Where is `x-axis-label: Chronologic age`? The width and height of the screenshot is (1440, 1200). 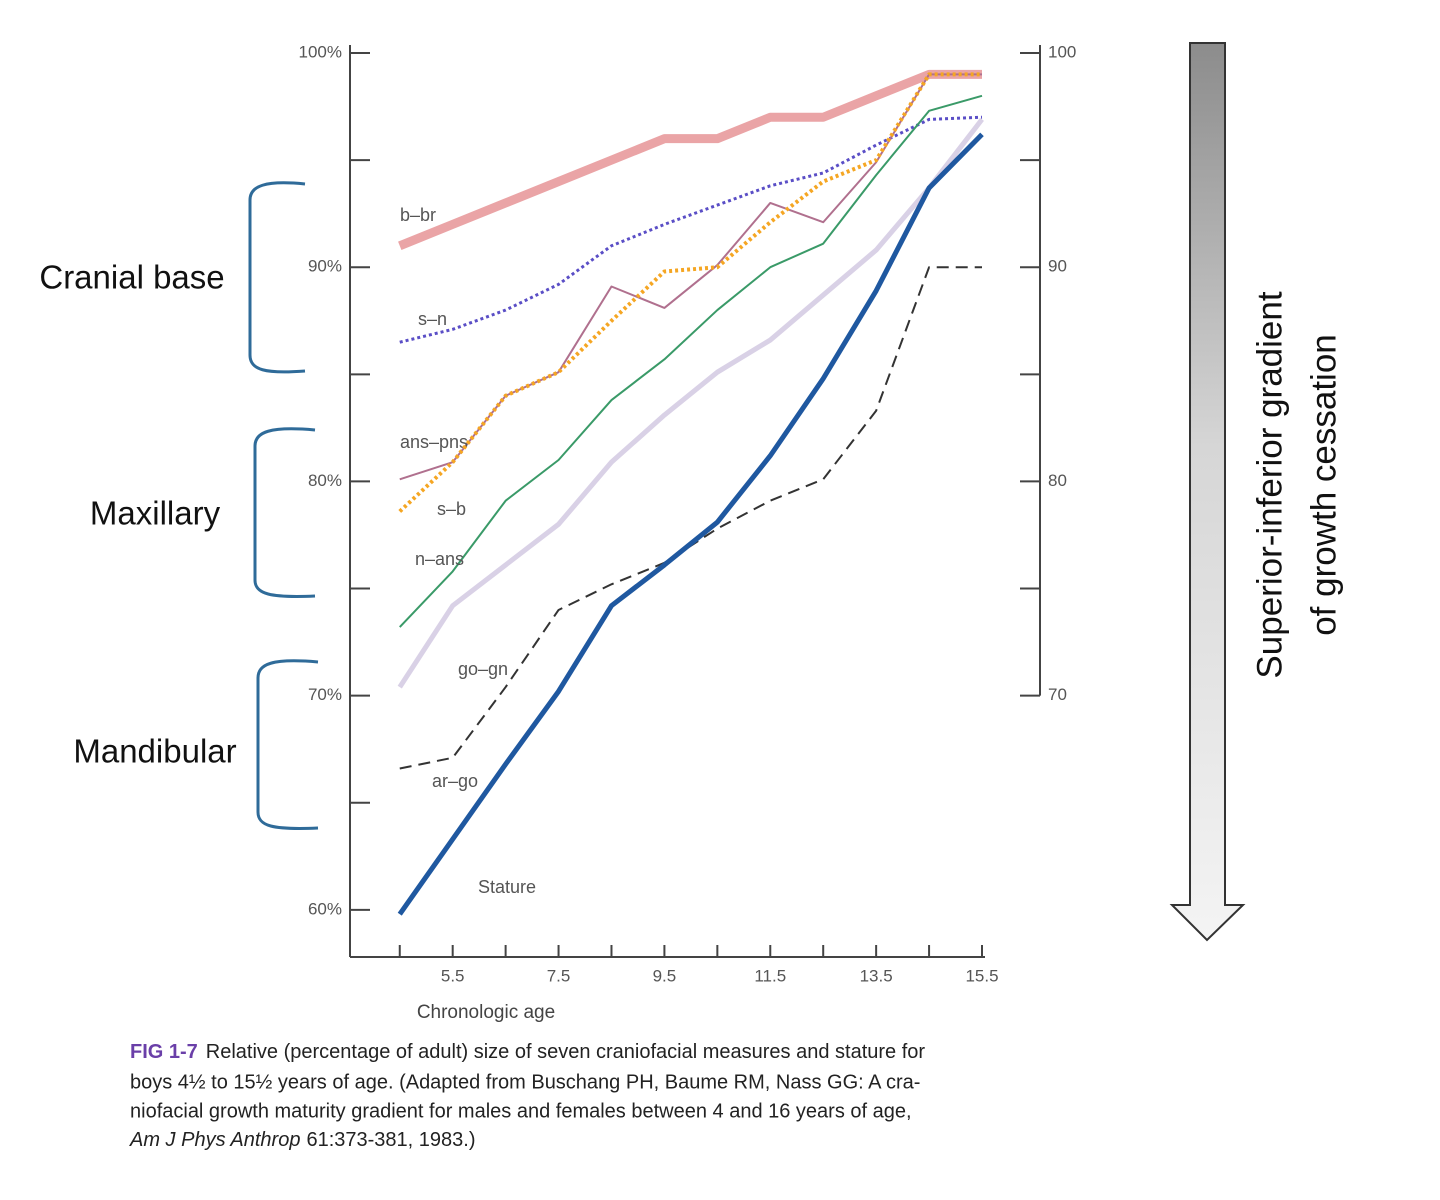
x-axis-label: Chronologic age is located at coordinates (486, 1012).